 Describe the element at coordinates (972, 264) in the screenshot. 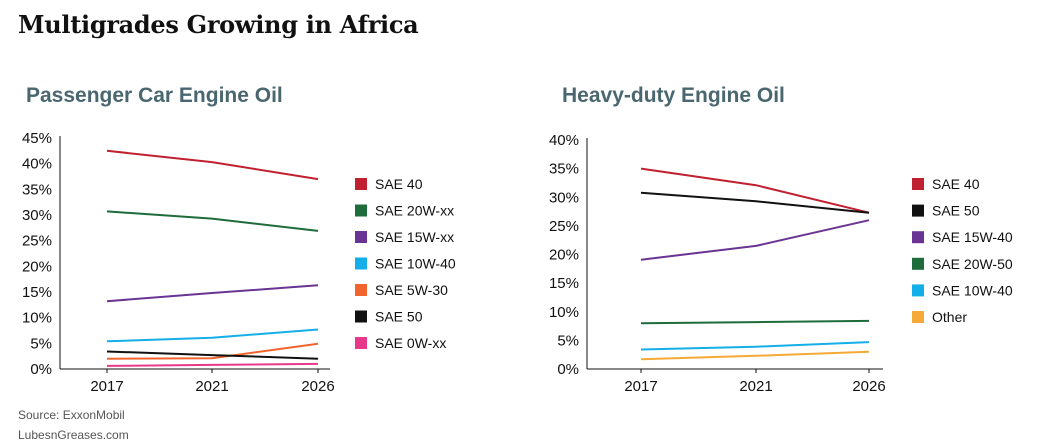

I see `legend-label: SAE 20W-50` at that location.